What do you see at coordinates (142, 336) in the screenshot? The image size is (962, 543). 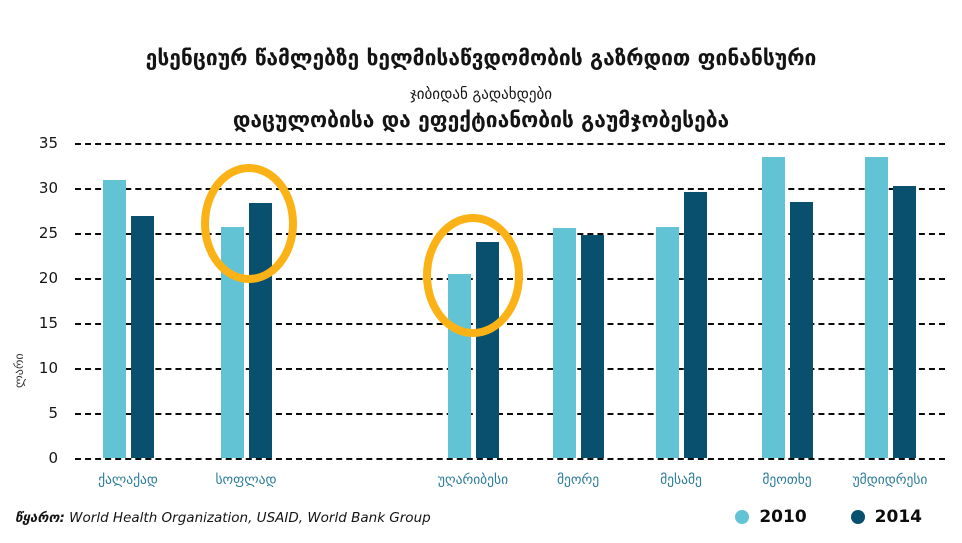 I see `bar-2014-ქალაქად` at bounding box center [142, 336].